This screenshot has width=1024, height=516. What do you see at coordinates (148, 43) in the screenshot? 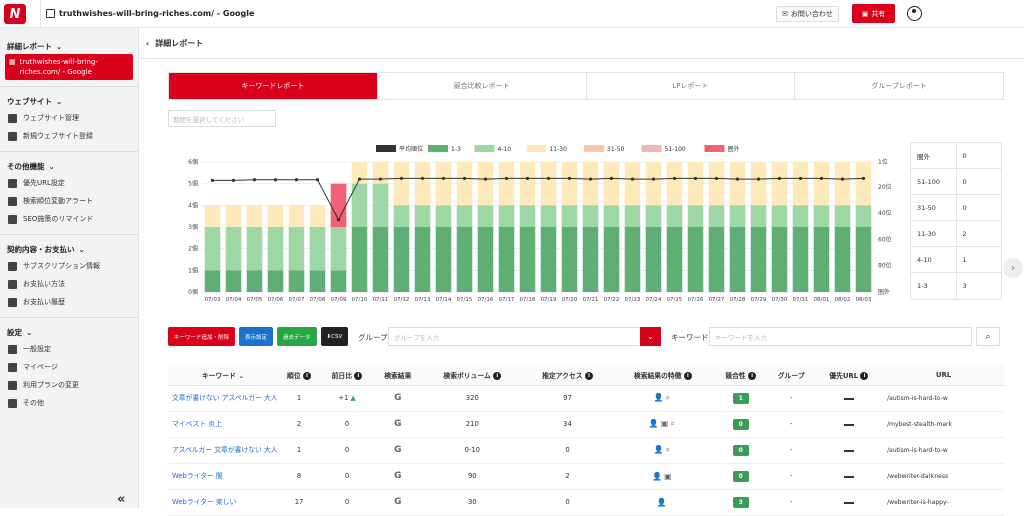
I see `back-arrow-icon: ‹` at bounding box center [148, 43].